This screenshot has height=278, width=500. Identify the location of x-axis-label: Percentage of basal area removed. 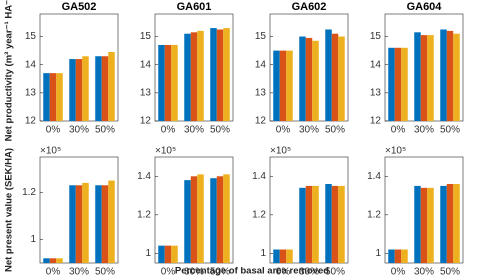
(252, 271).